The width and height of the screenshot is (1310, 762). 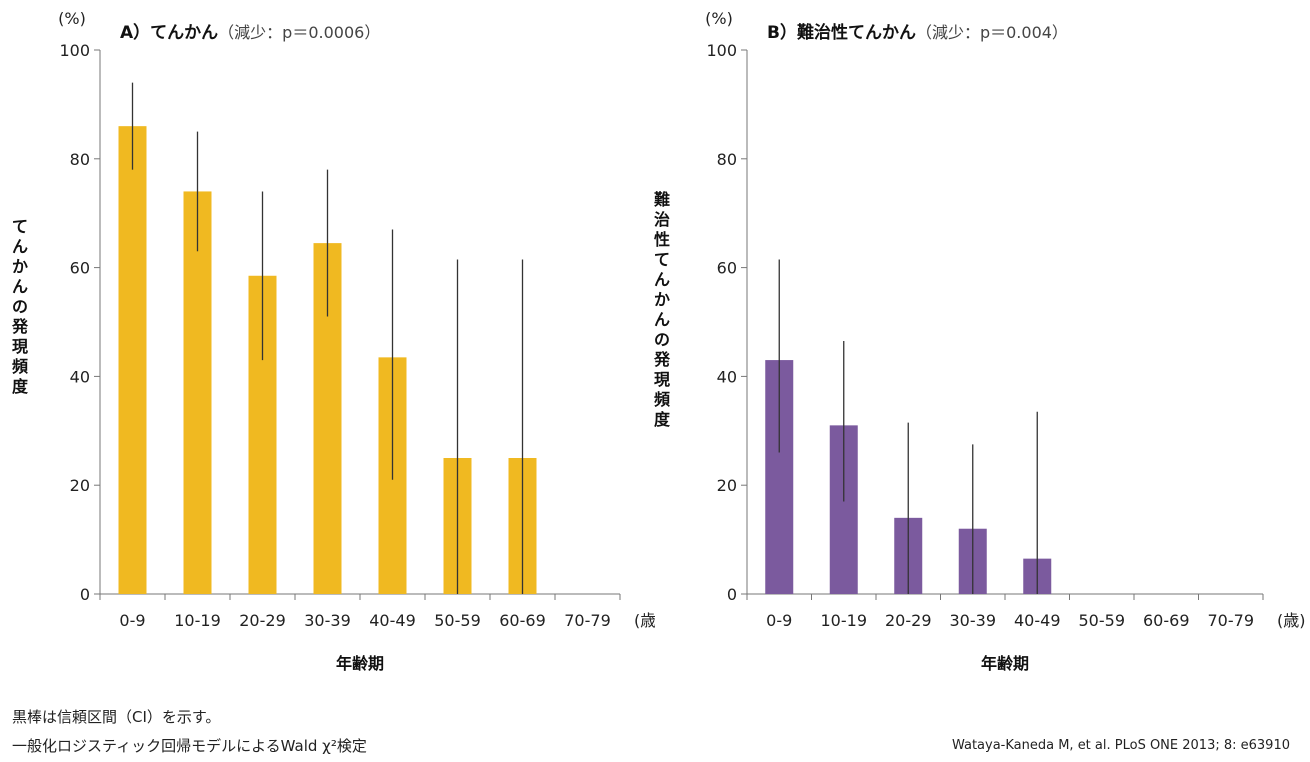 I want to click on chart-title: A）てんかん（減少：p＝0.0006）, so click(x=250, y=32).